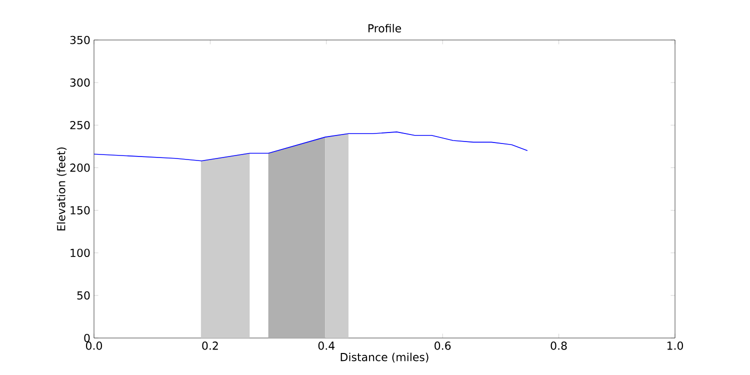 The height and width of the screenshot is (375, 750). Describe the element at coordinates (326, 346) in the screenshot. I see `x-tick-label: 0.4` at that location.